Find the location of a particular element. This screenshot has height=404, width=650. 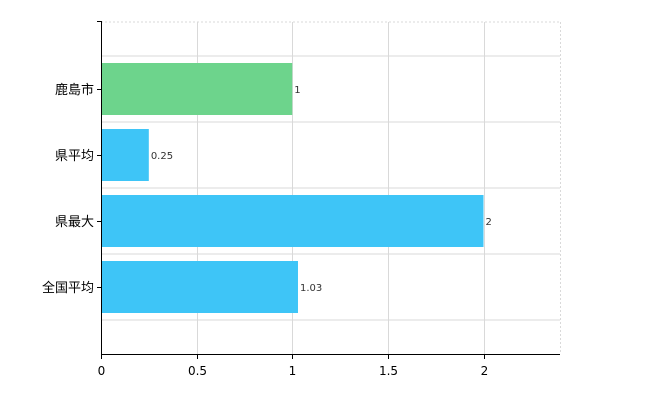

x-tick-label: 0 is located at coordinates (102, 371).